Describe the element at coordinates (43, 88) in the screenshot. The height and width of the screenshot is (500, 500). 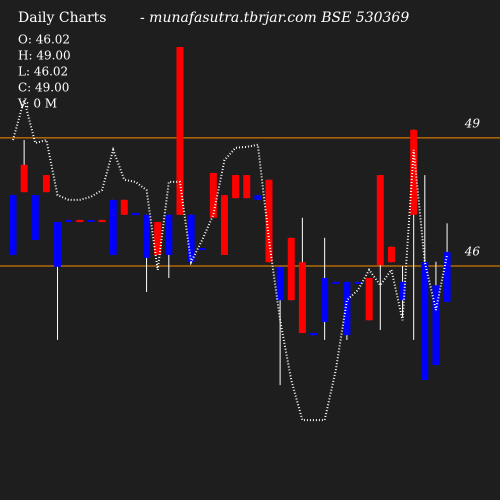
I see `info-line: C: 49.00` at that location.